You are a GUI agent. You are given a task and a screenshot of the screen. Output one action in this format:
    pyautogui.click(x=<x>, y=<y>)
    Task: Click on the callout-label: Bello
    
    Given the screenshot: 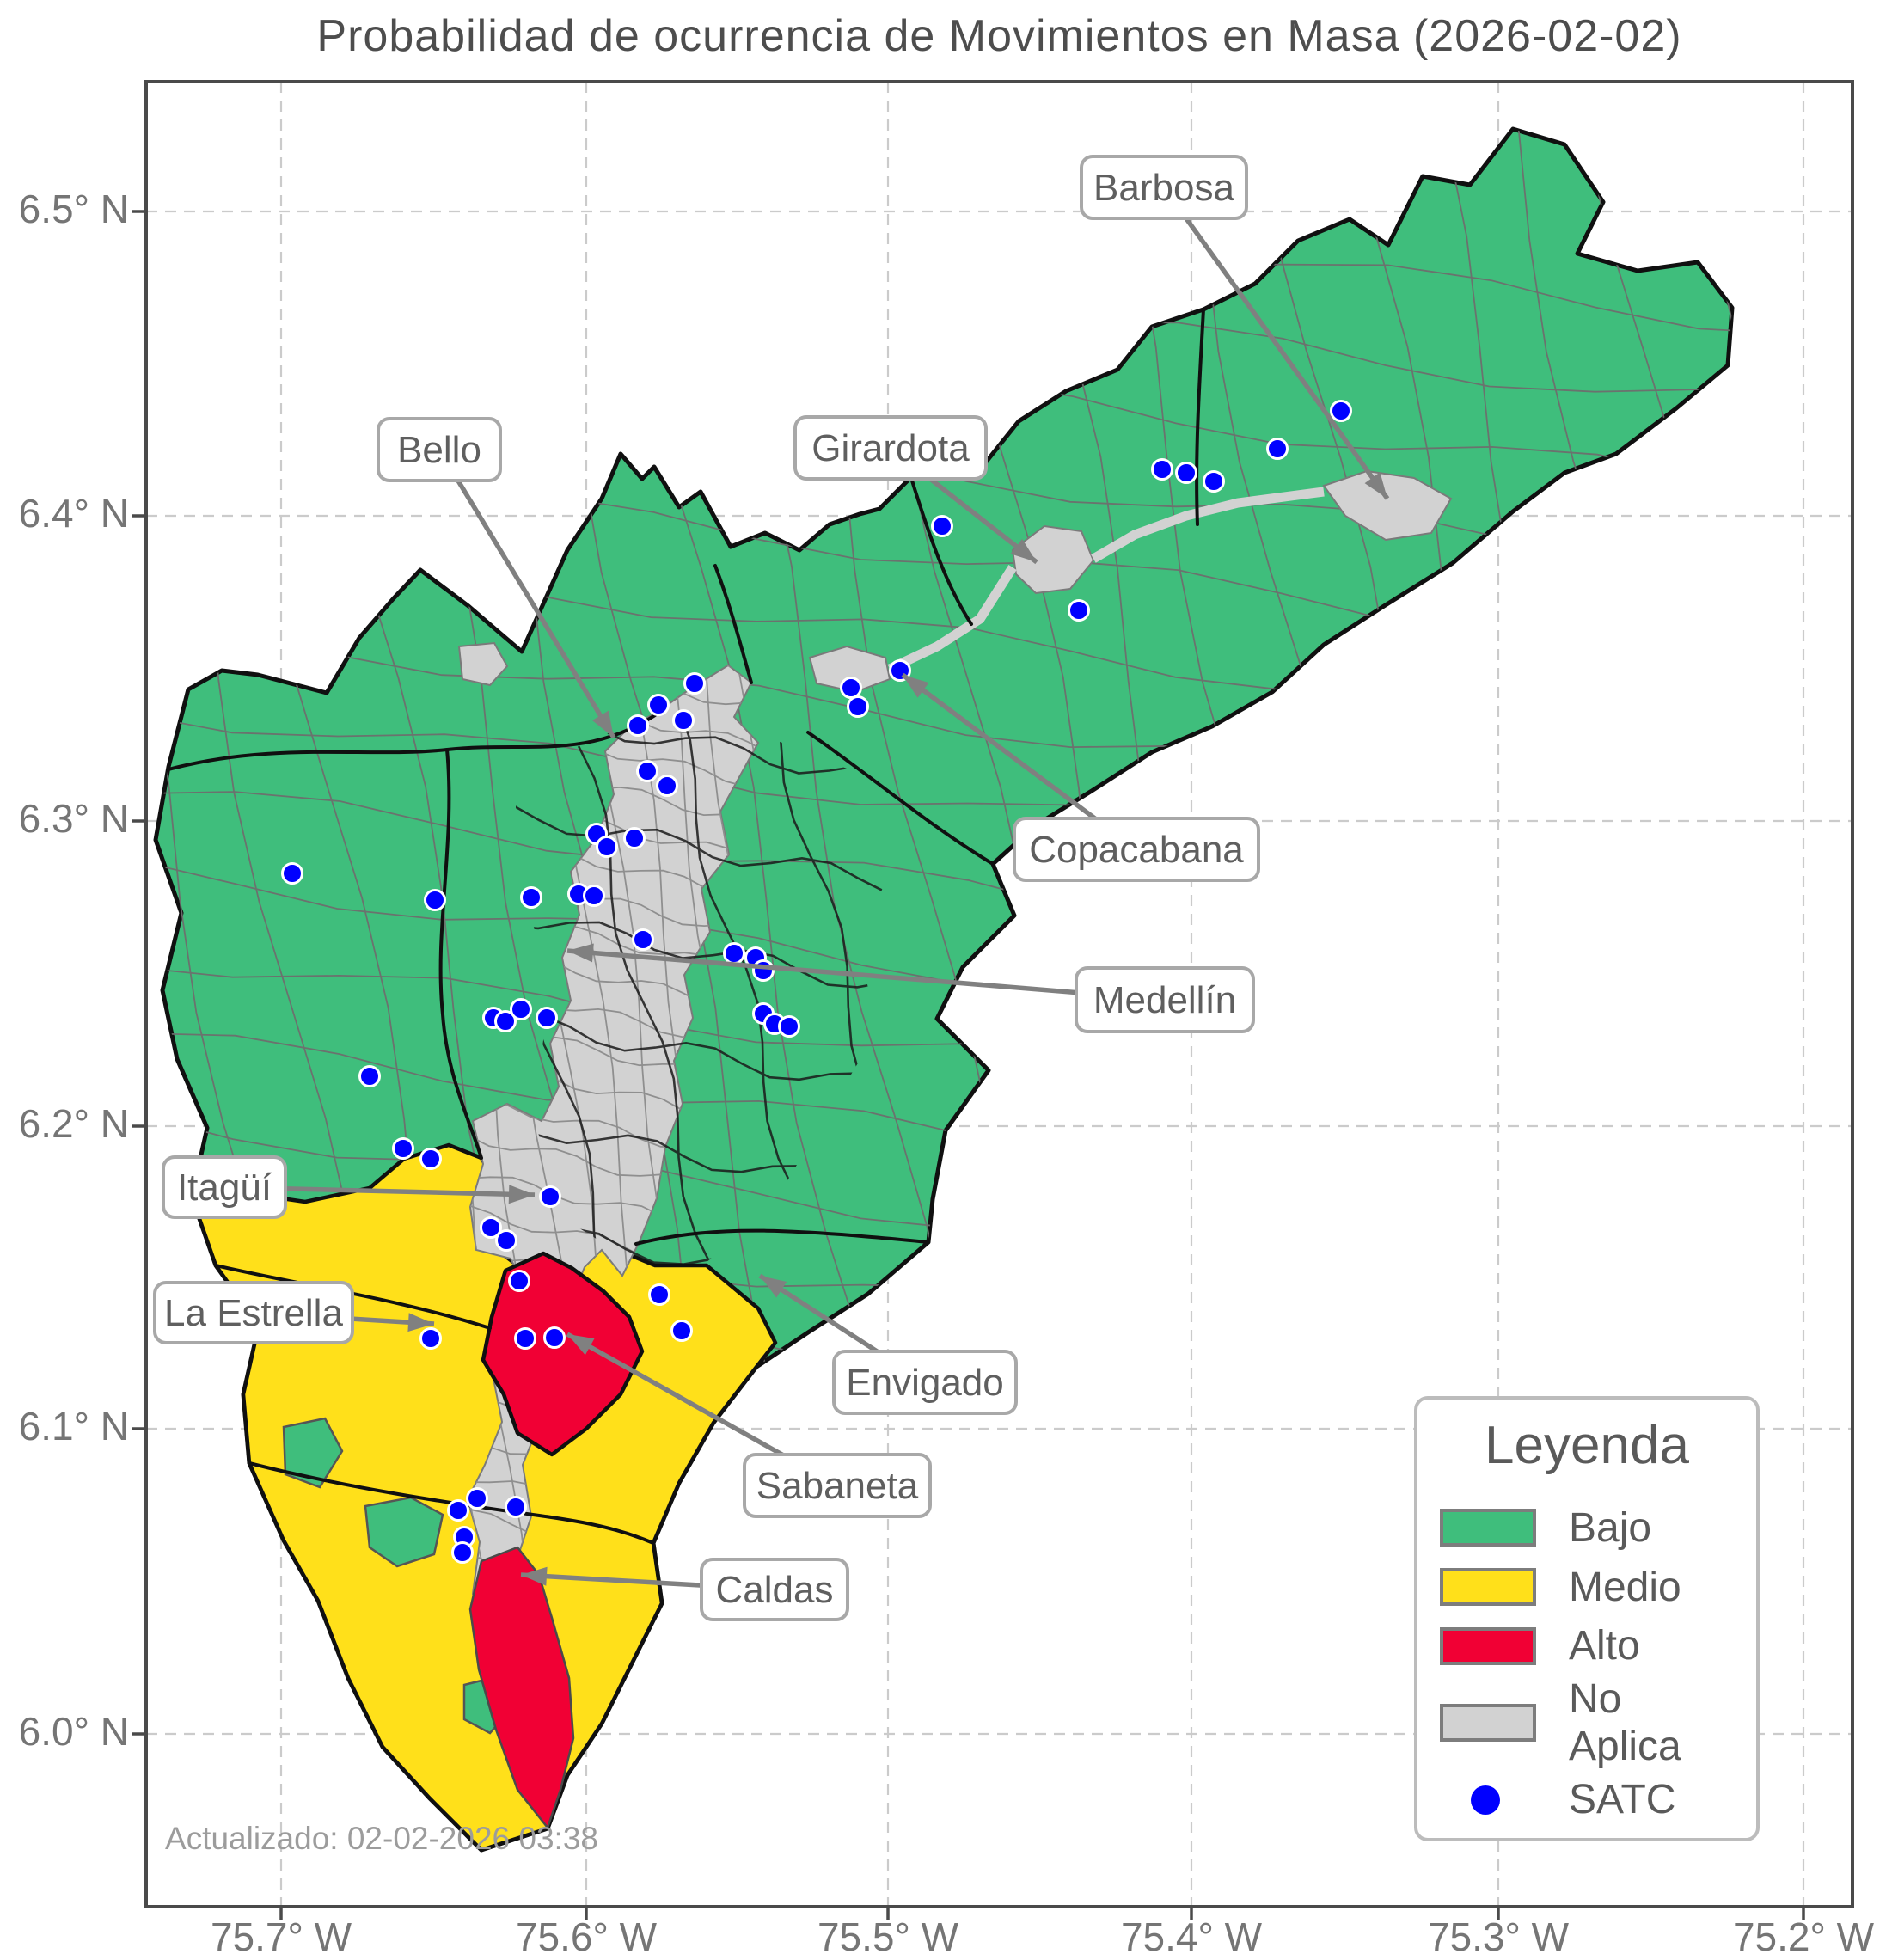 What is the action you would take?
    pyautogui.click(x=439, y=450)
    